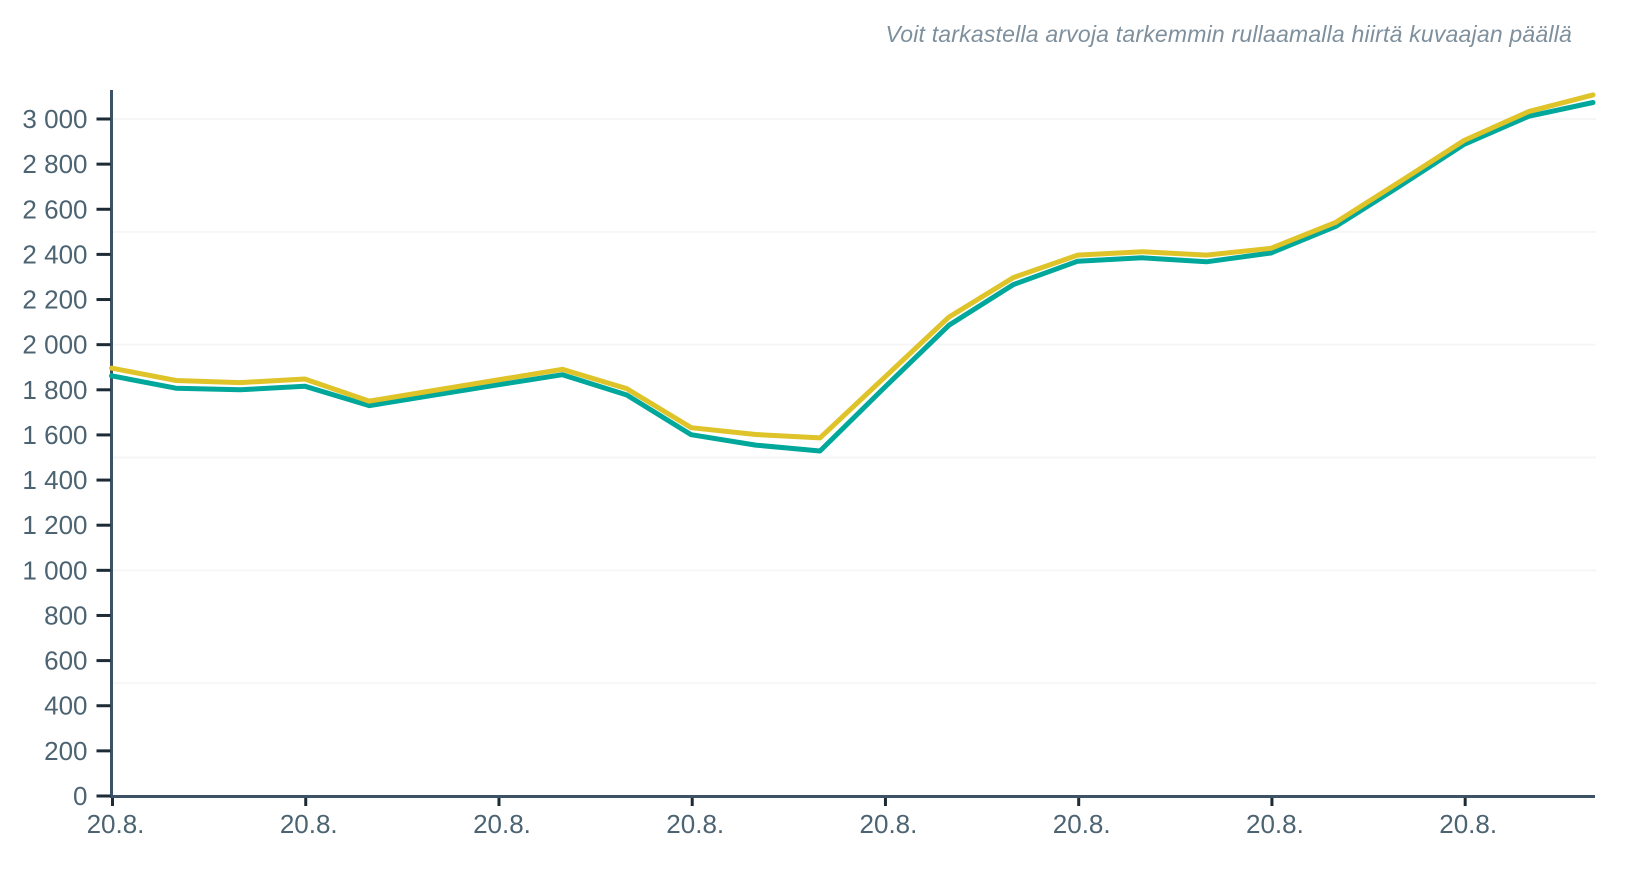  Describe the element at coordinates (54, 254) in the screenshot. I see `y-tick-label: 2 400` at that location.